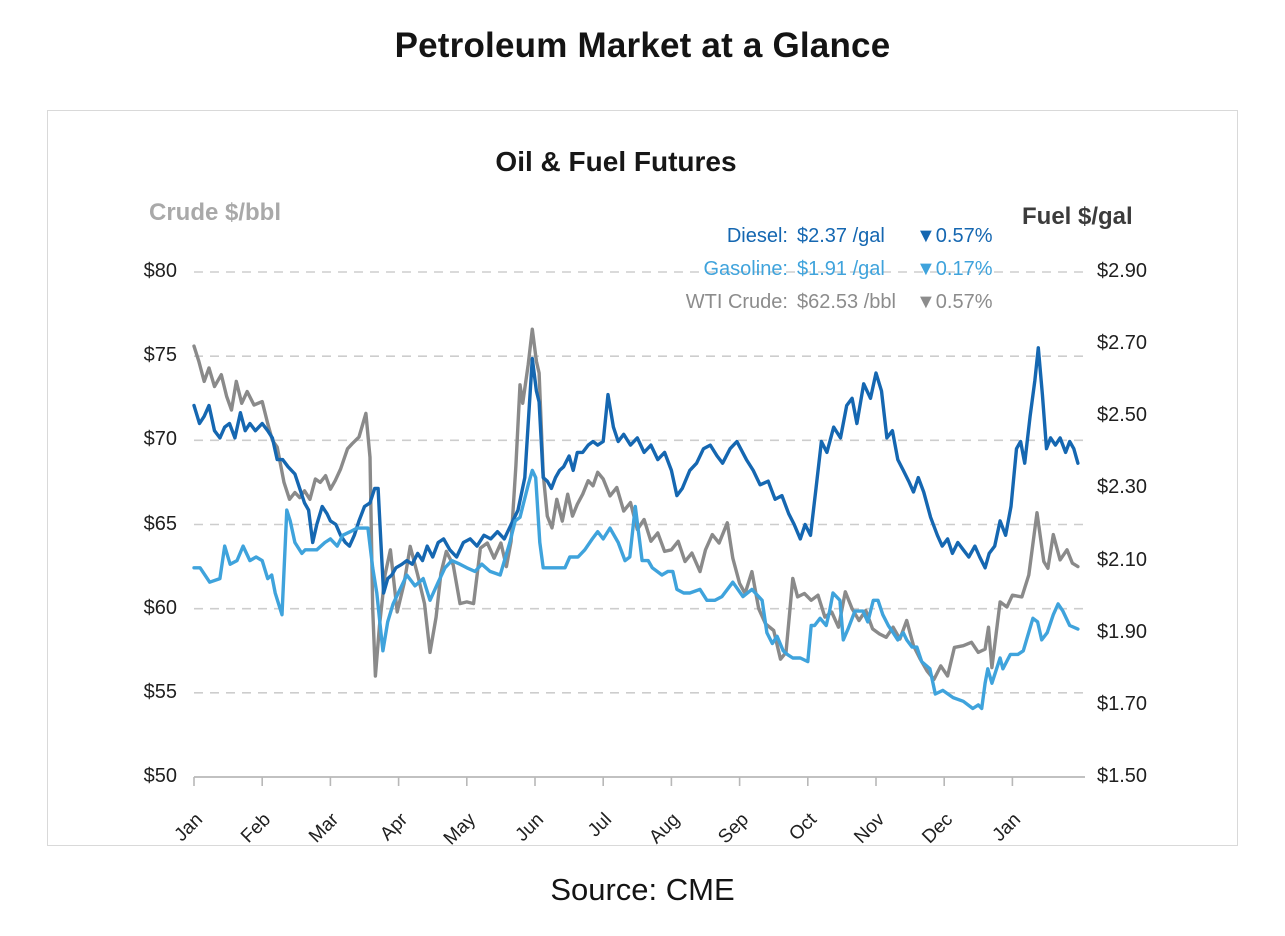  Describe the element at coordinates (841, 269) in the screenshot. I see `legend-value-gasoline: $1.91 /gal` at that location.